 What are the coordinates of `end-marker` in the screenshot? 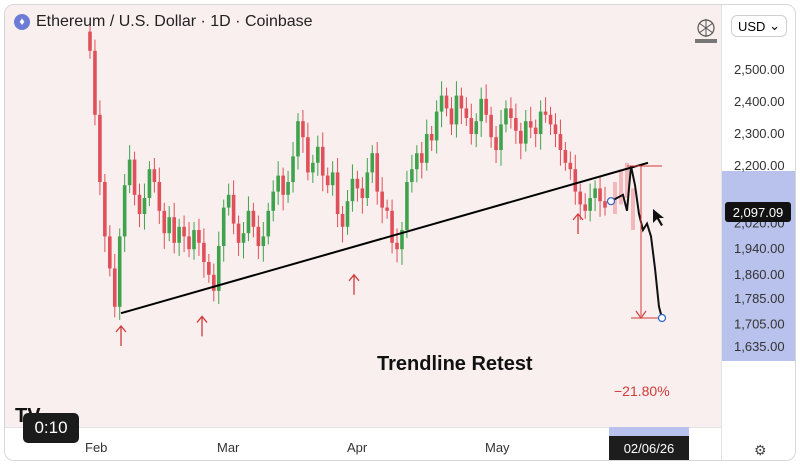 It's located at (662, 318).